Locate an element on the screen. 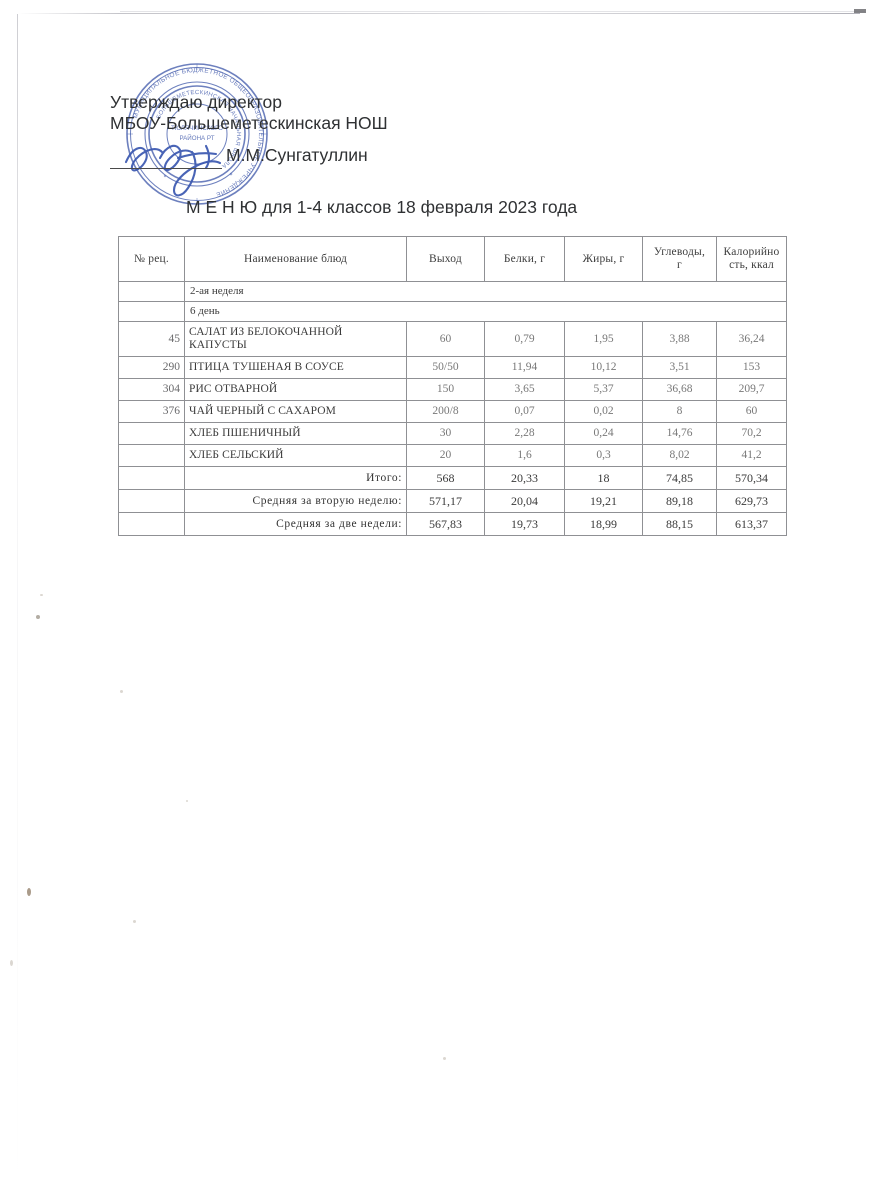  cell-dish-name: ХЛЕБ ПШЕНИЧНЫЙ is located at coordinates (295, 433).